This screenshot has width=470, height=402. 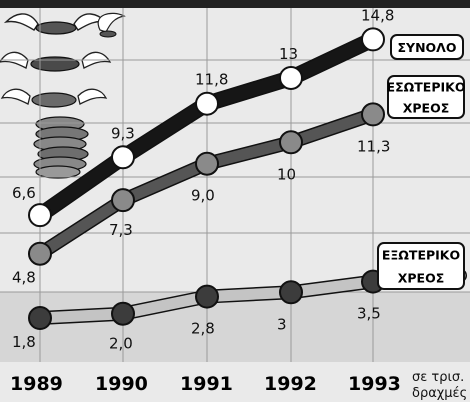 What do you see at coordinates (36, 384) in the screenshot?
I see `x-tick-label: 1989` at bounding box center [36, 384].